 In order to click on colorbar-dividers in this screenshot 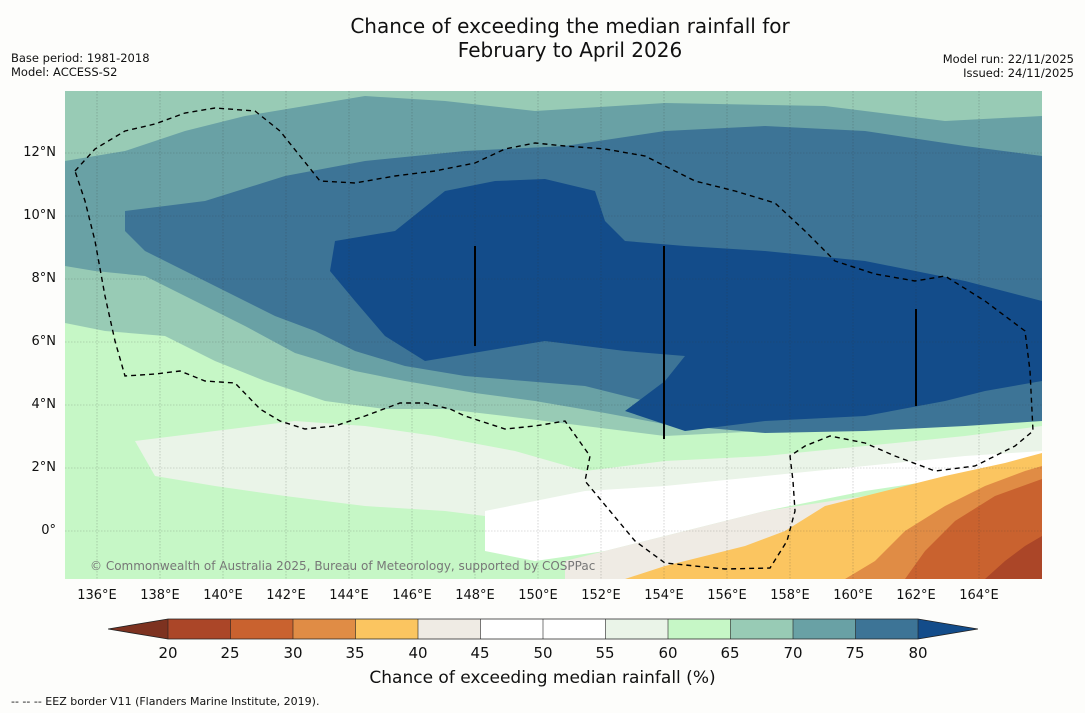, I will do `click(543, 629)`.